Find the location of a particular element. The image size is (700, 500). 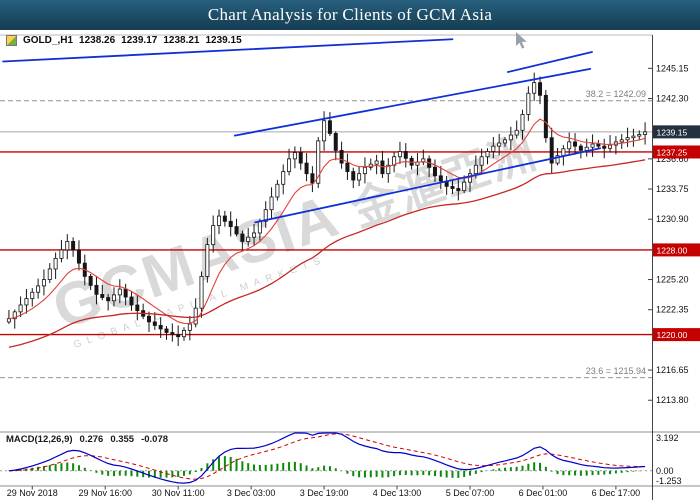

macd-axis-ticks: 3.192 0.00-1.253 is located at coordinates (669, 459).